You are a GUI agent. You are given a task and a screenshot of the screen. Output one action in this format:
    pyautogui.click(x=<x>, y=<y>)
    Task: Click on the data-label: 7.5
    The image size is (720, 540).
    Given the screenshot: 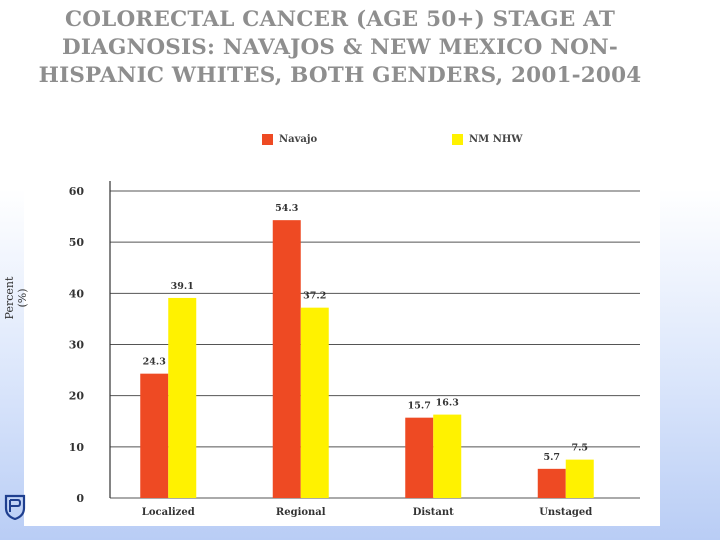 What is the action you would take?
    pyautogui.click(x=579, y=448)
    